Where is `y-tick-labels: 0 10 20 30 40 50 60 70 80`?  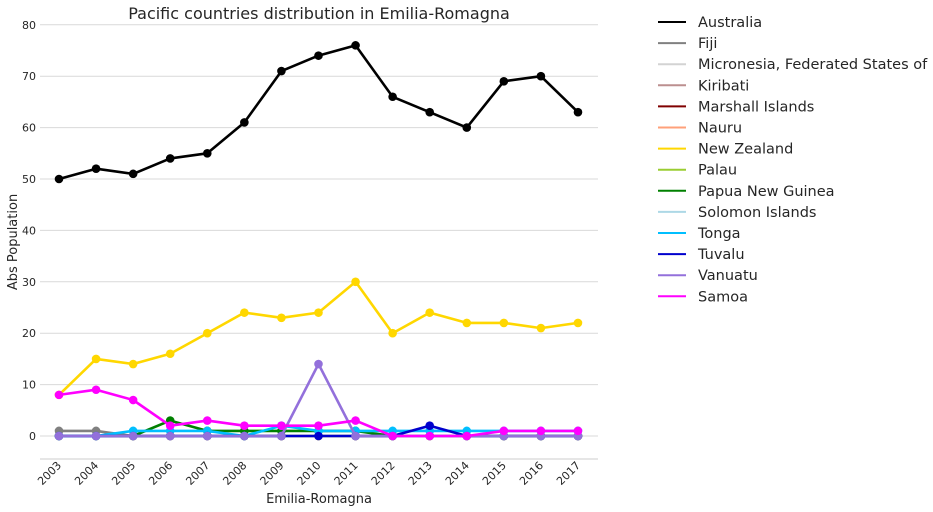
y-tick-labels: 0 10 20 30 40 50 60 70 80 is located at coordinates (29, 231).